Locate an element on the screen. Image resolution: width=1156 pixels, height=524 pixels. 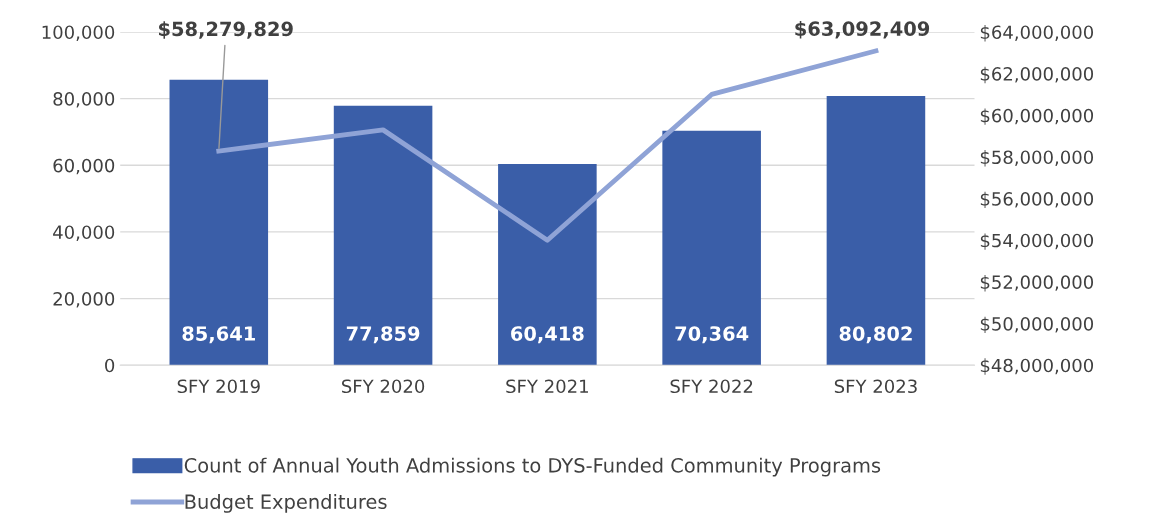
y-tick-label: 80,000 is located at coordinates (84, 100).